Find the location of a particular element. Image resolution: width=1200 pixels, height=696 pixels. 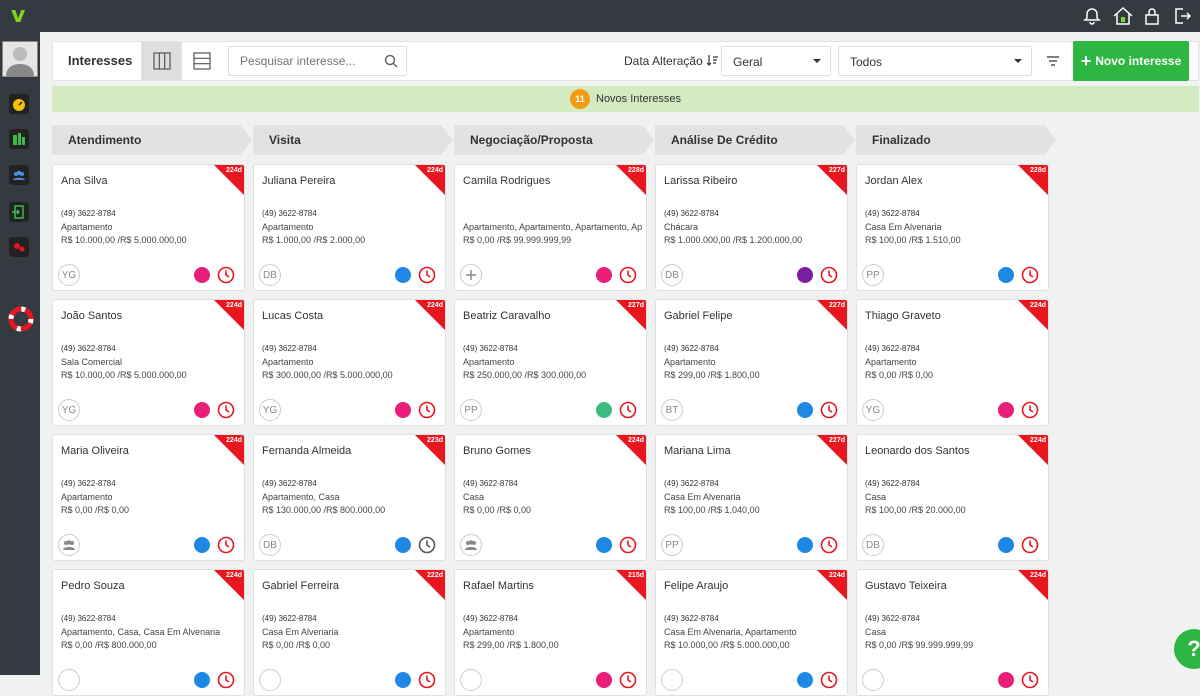

kanban-view-button is located at coordinates (161, 61).